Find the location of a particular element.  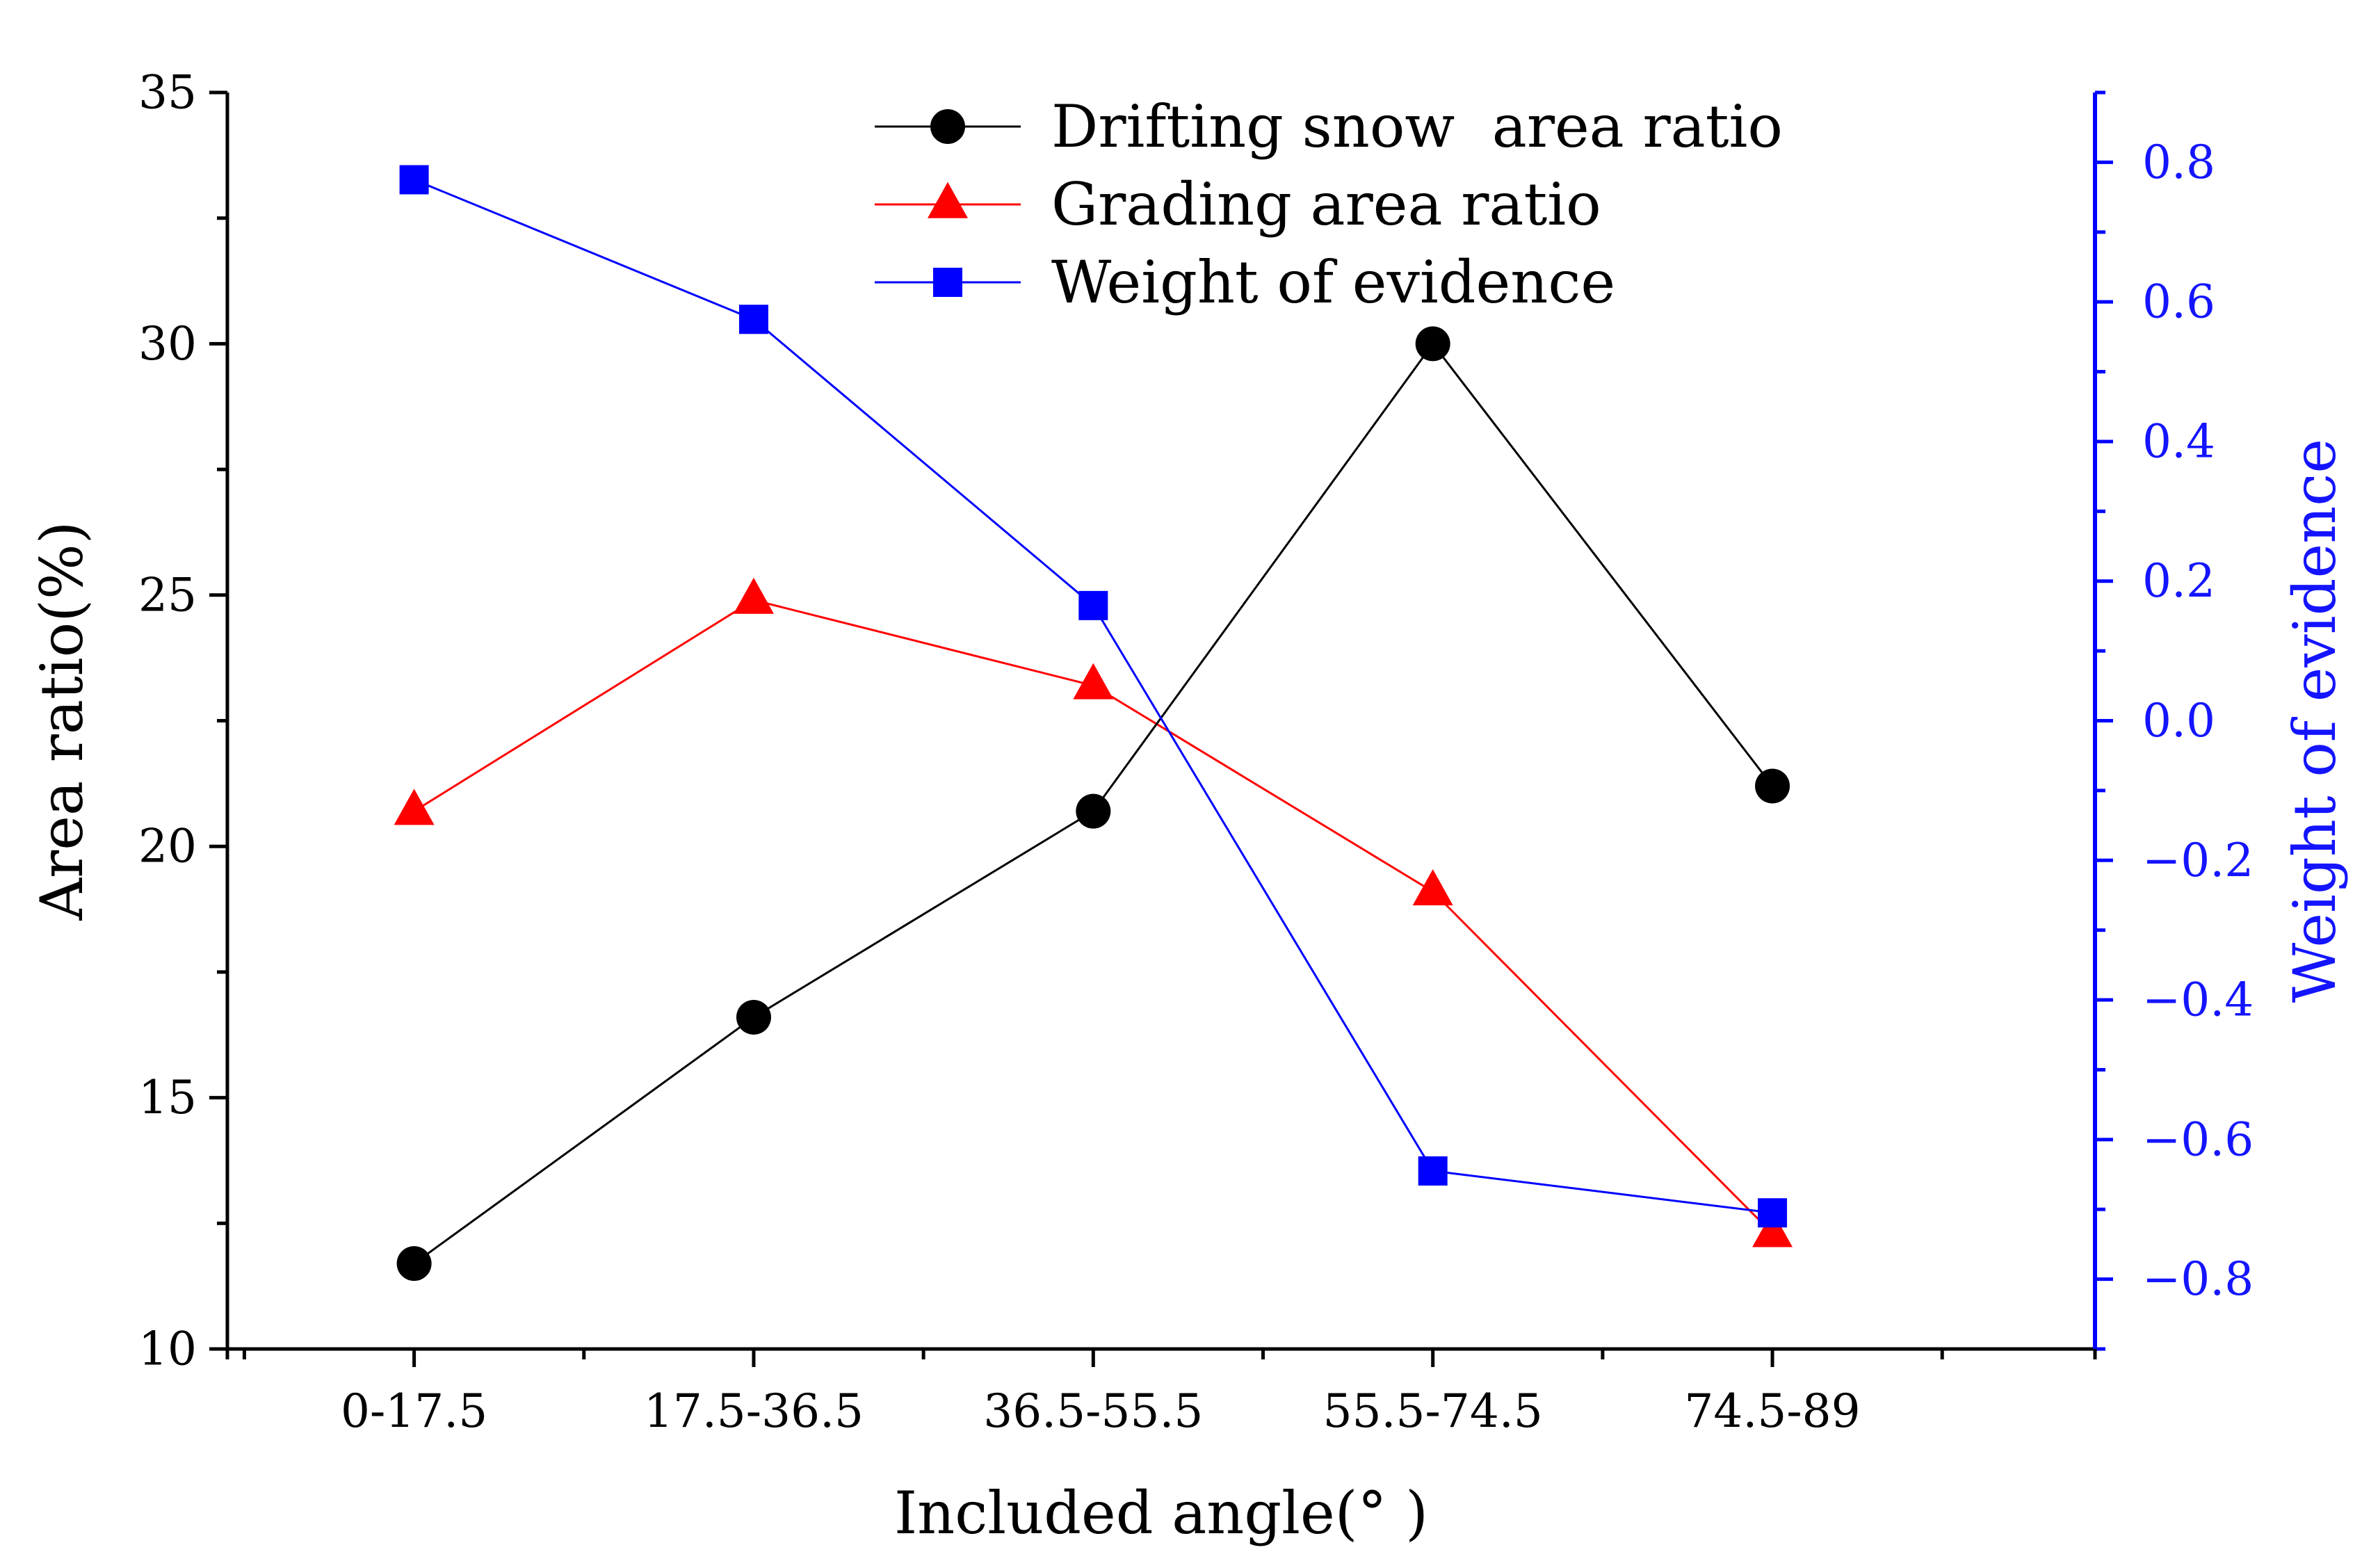

x-tick-label: 74.5-89 is located at coordinates (1772, 1411).